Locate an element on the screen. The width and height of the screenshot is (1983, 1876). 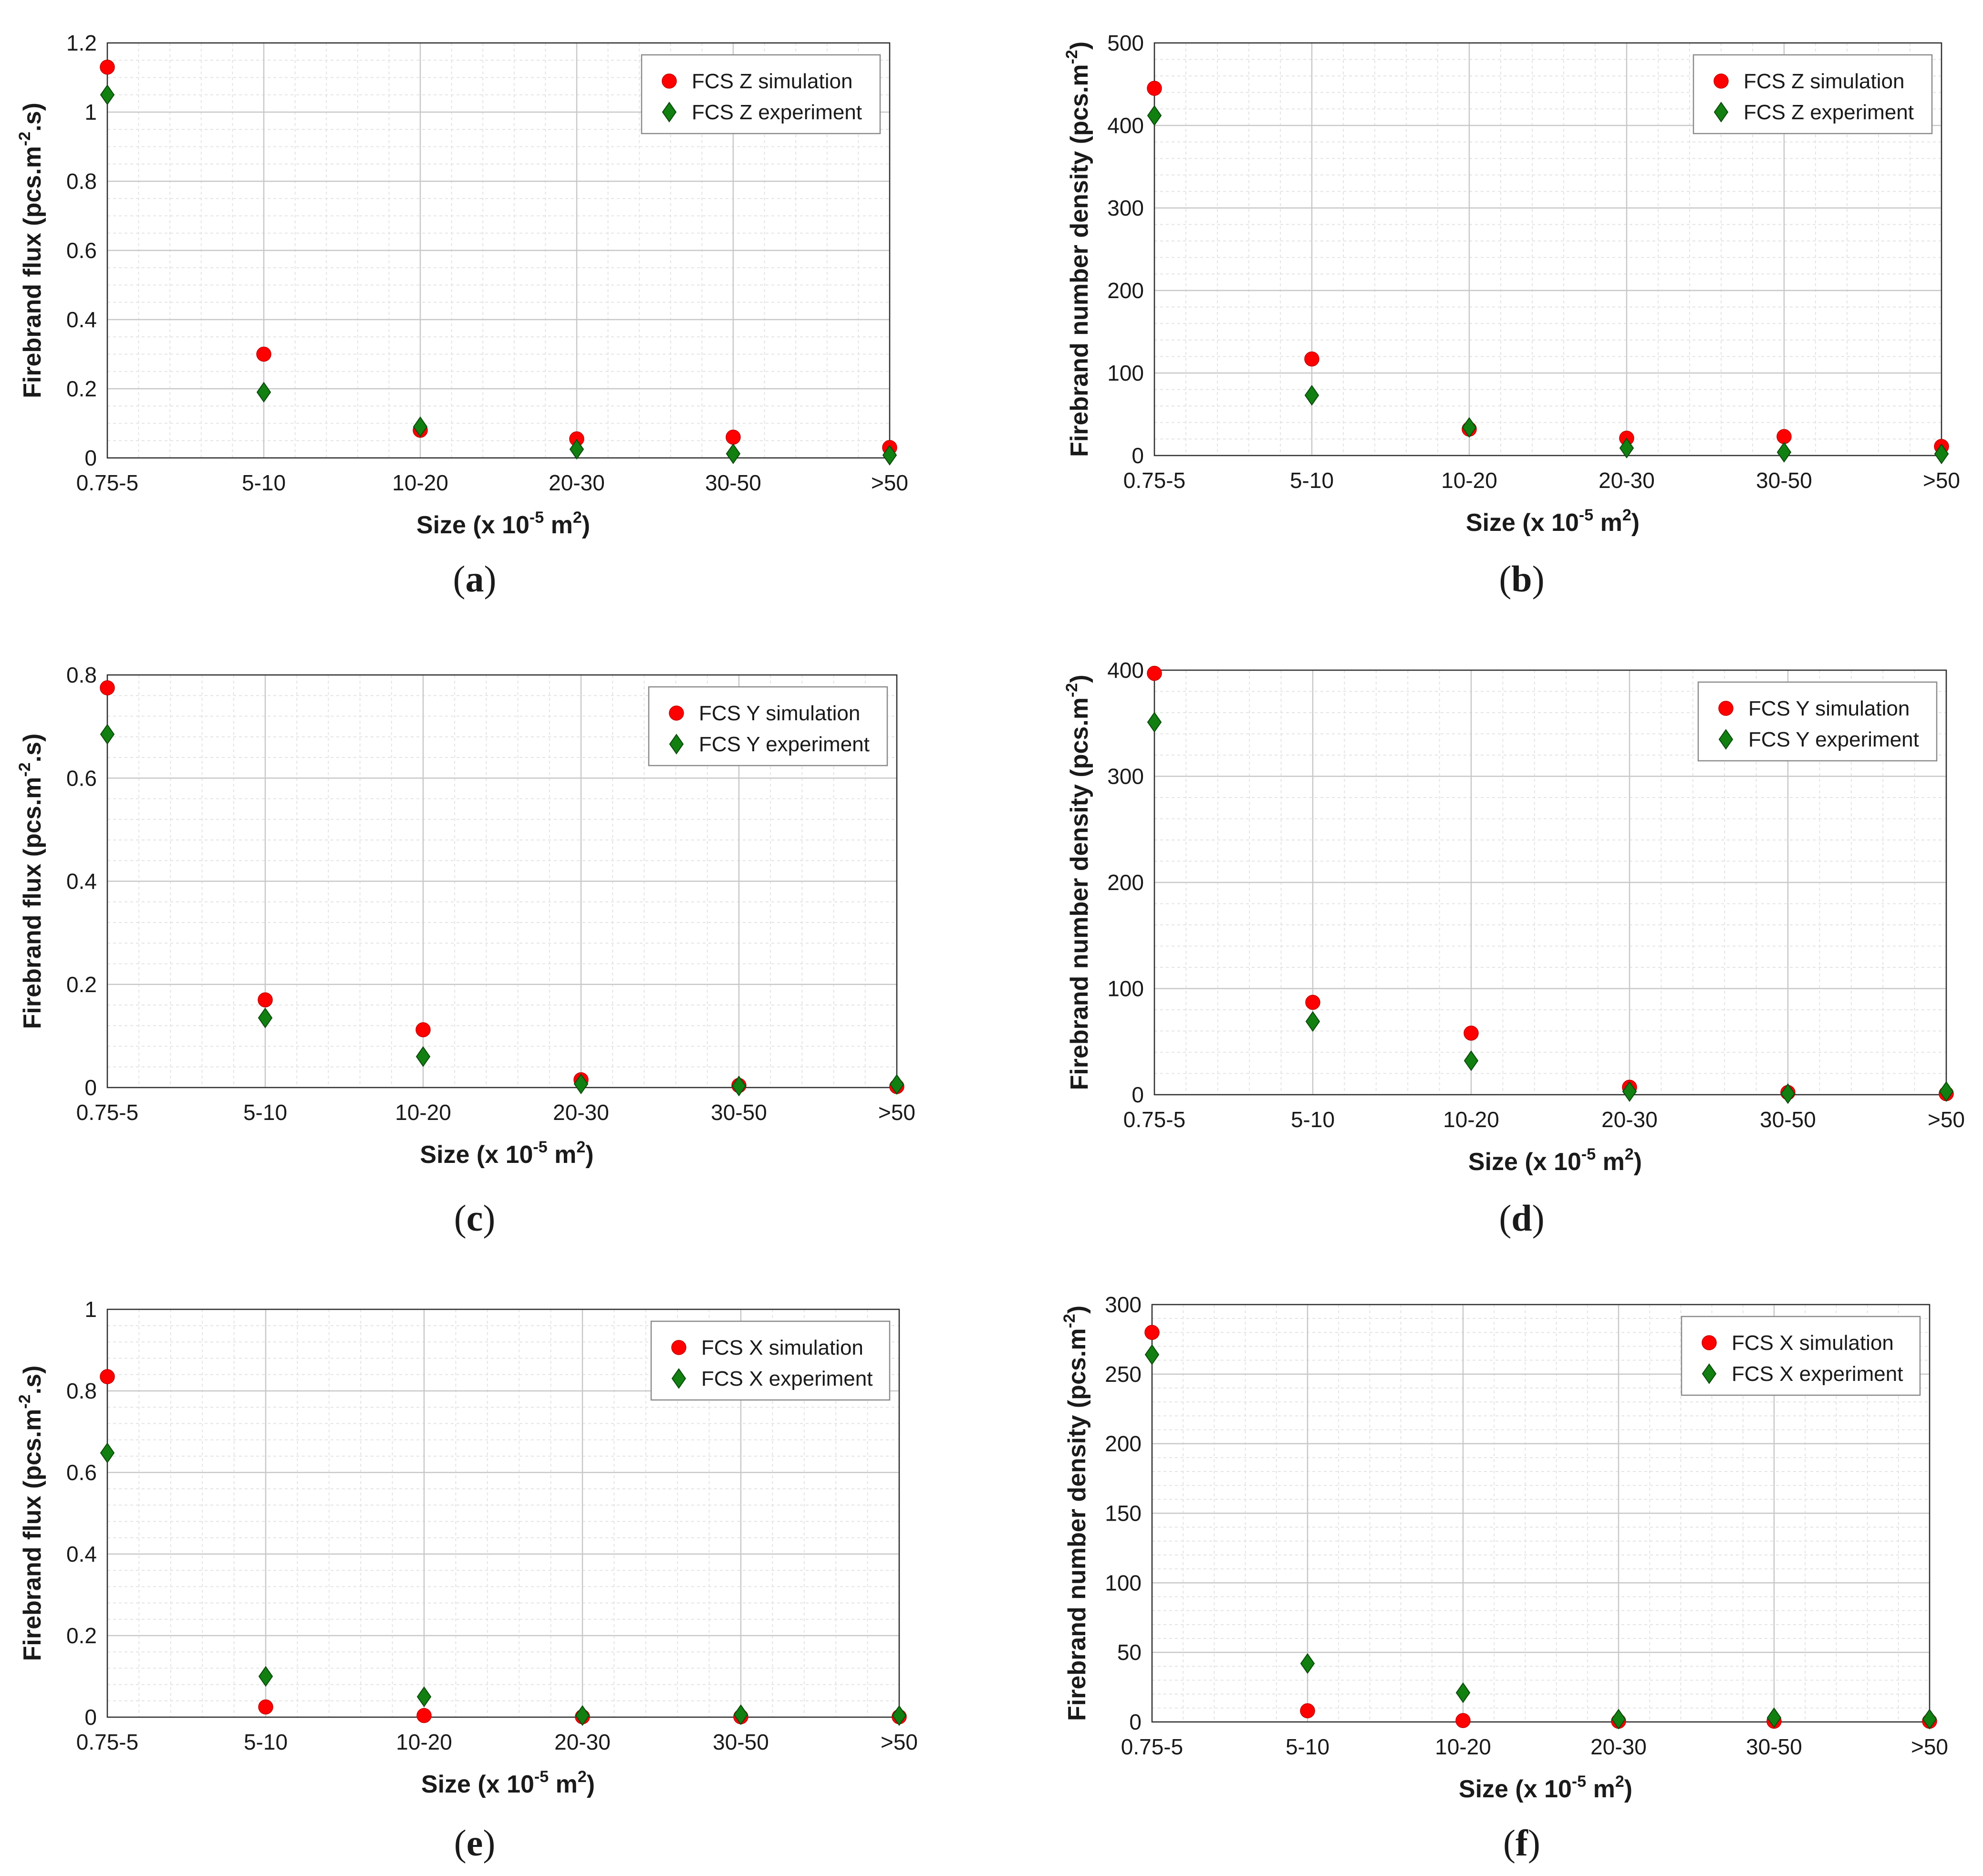
panel-caption: (b) is located at coordinates (1521, 579).